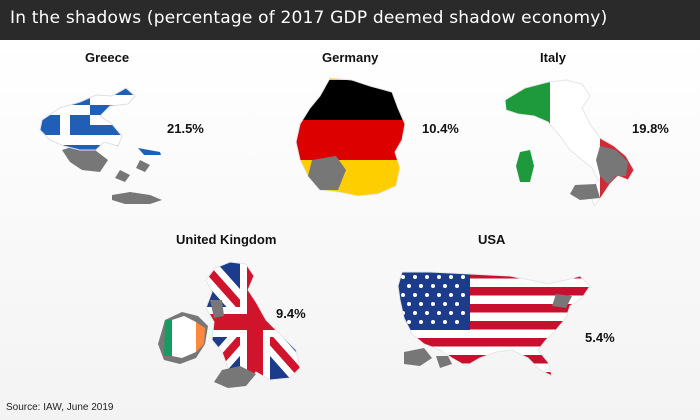  I want to click on value-label-usa: 5.4%, so click(600, 337).